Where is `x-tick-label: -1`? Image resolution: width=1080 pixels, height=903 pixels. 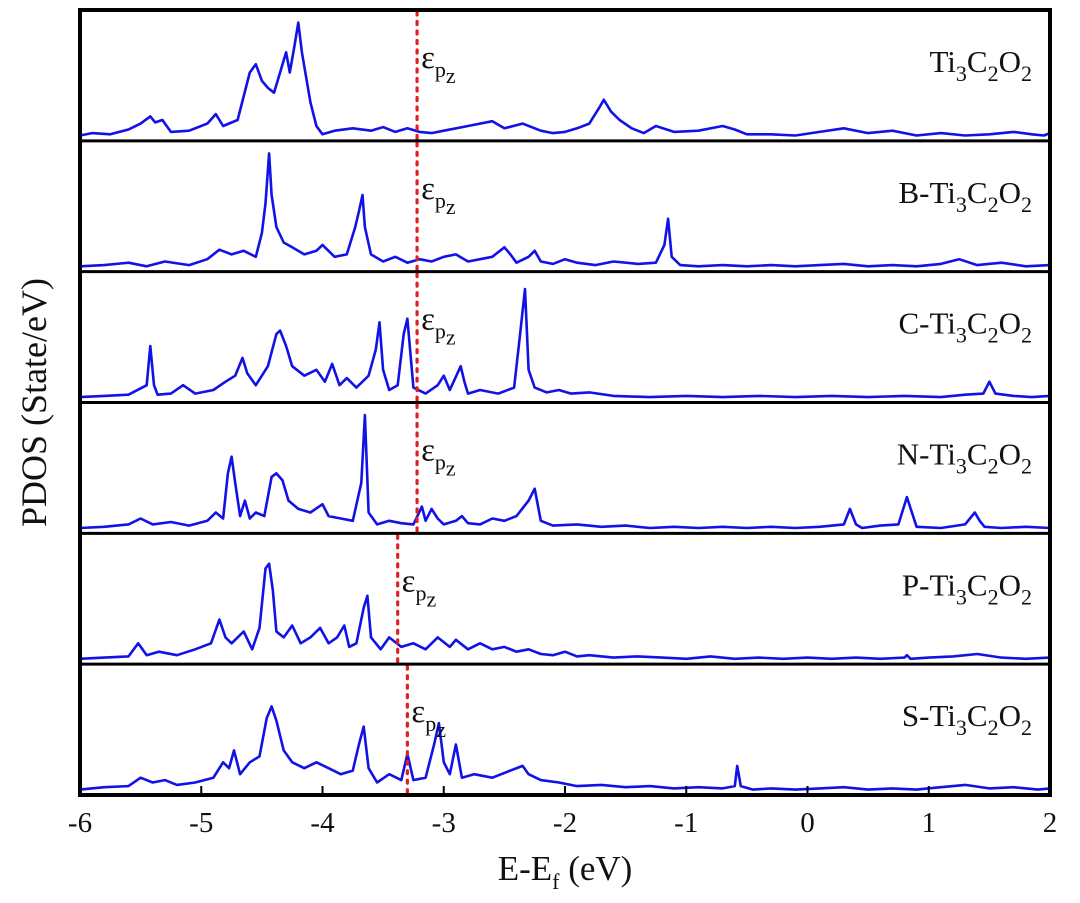
x-tick-label: -1 is located at coordinates (686, 823).